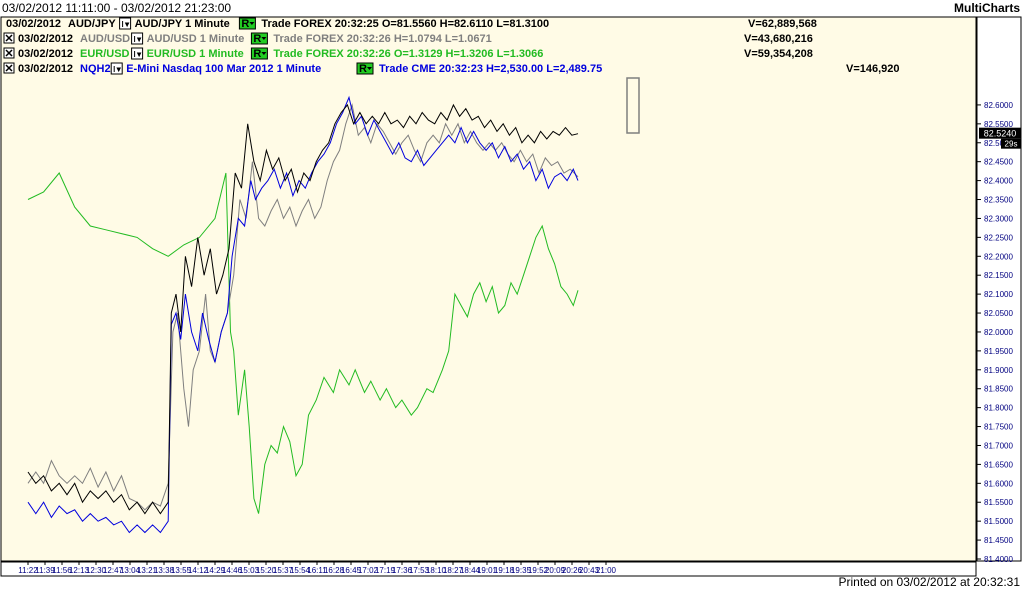  What do you see at coordinates (998, 427) in the screenshot?
I see `price-tick-label: 81.7500` at bounding box center [998, 427].